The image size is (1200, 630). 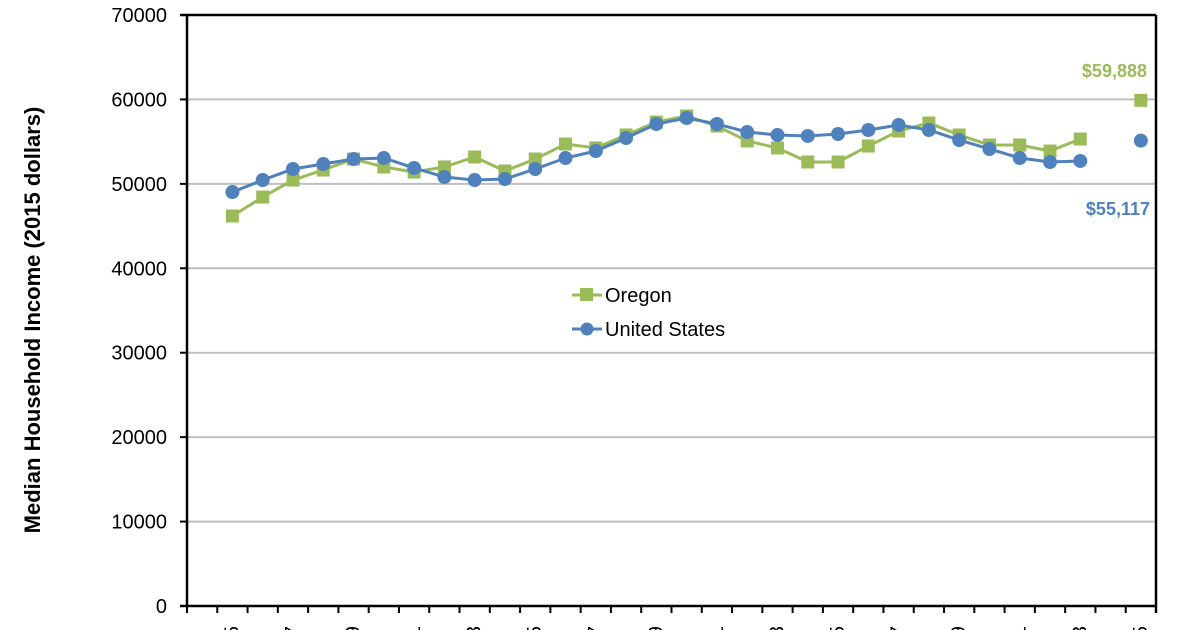 I want to click on legend-label-united-states: United States, so click(x=665, y=330).